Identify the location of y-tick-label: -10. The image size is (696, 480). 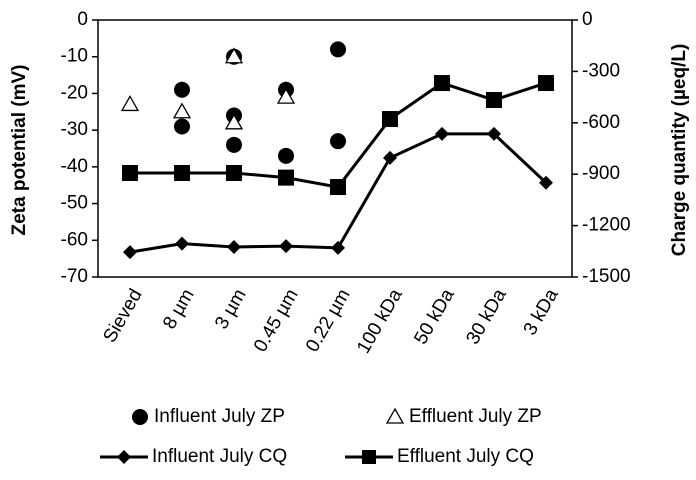
(74, 56).